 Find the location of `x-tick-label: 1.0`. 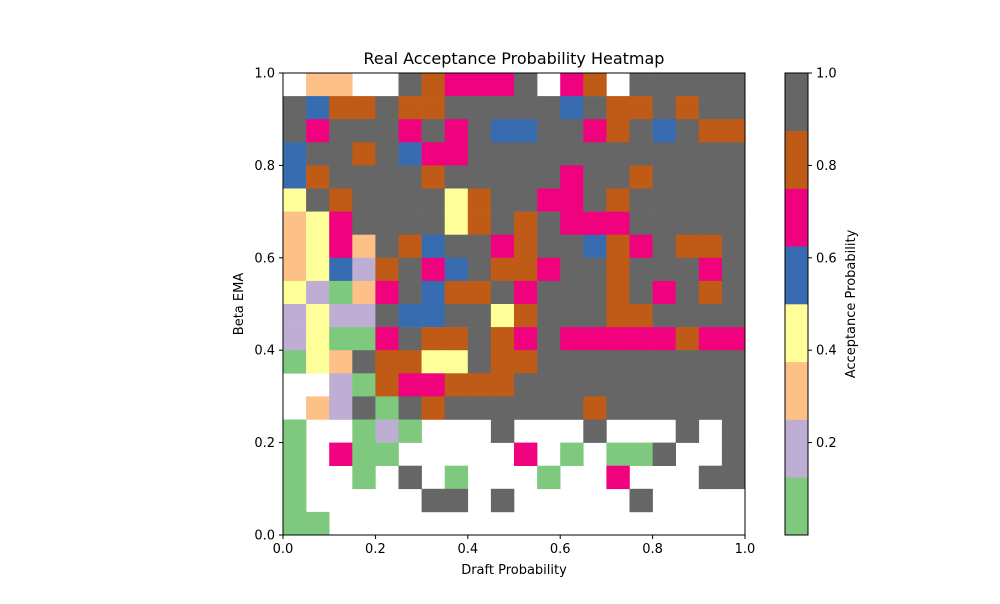

x-tick-label: 1.0 is located at coordinates (745, 549).